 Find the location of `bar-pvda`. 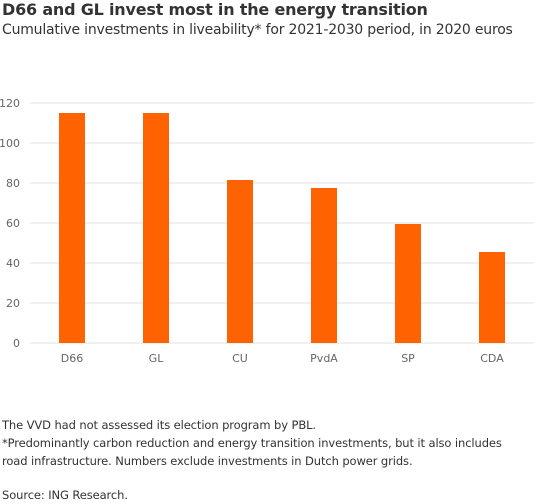

bar-pvda is located at coordinates (324, 265).